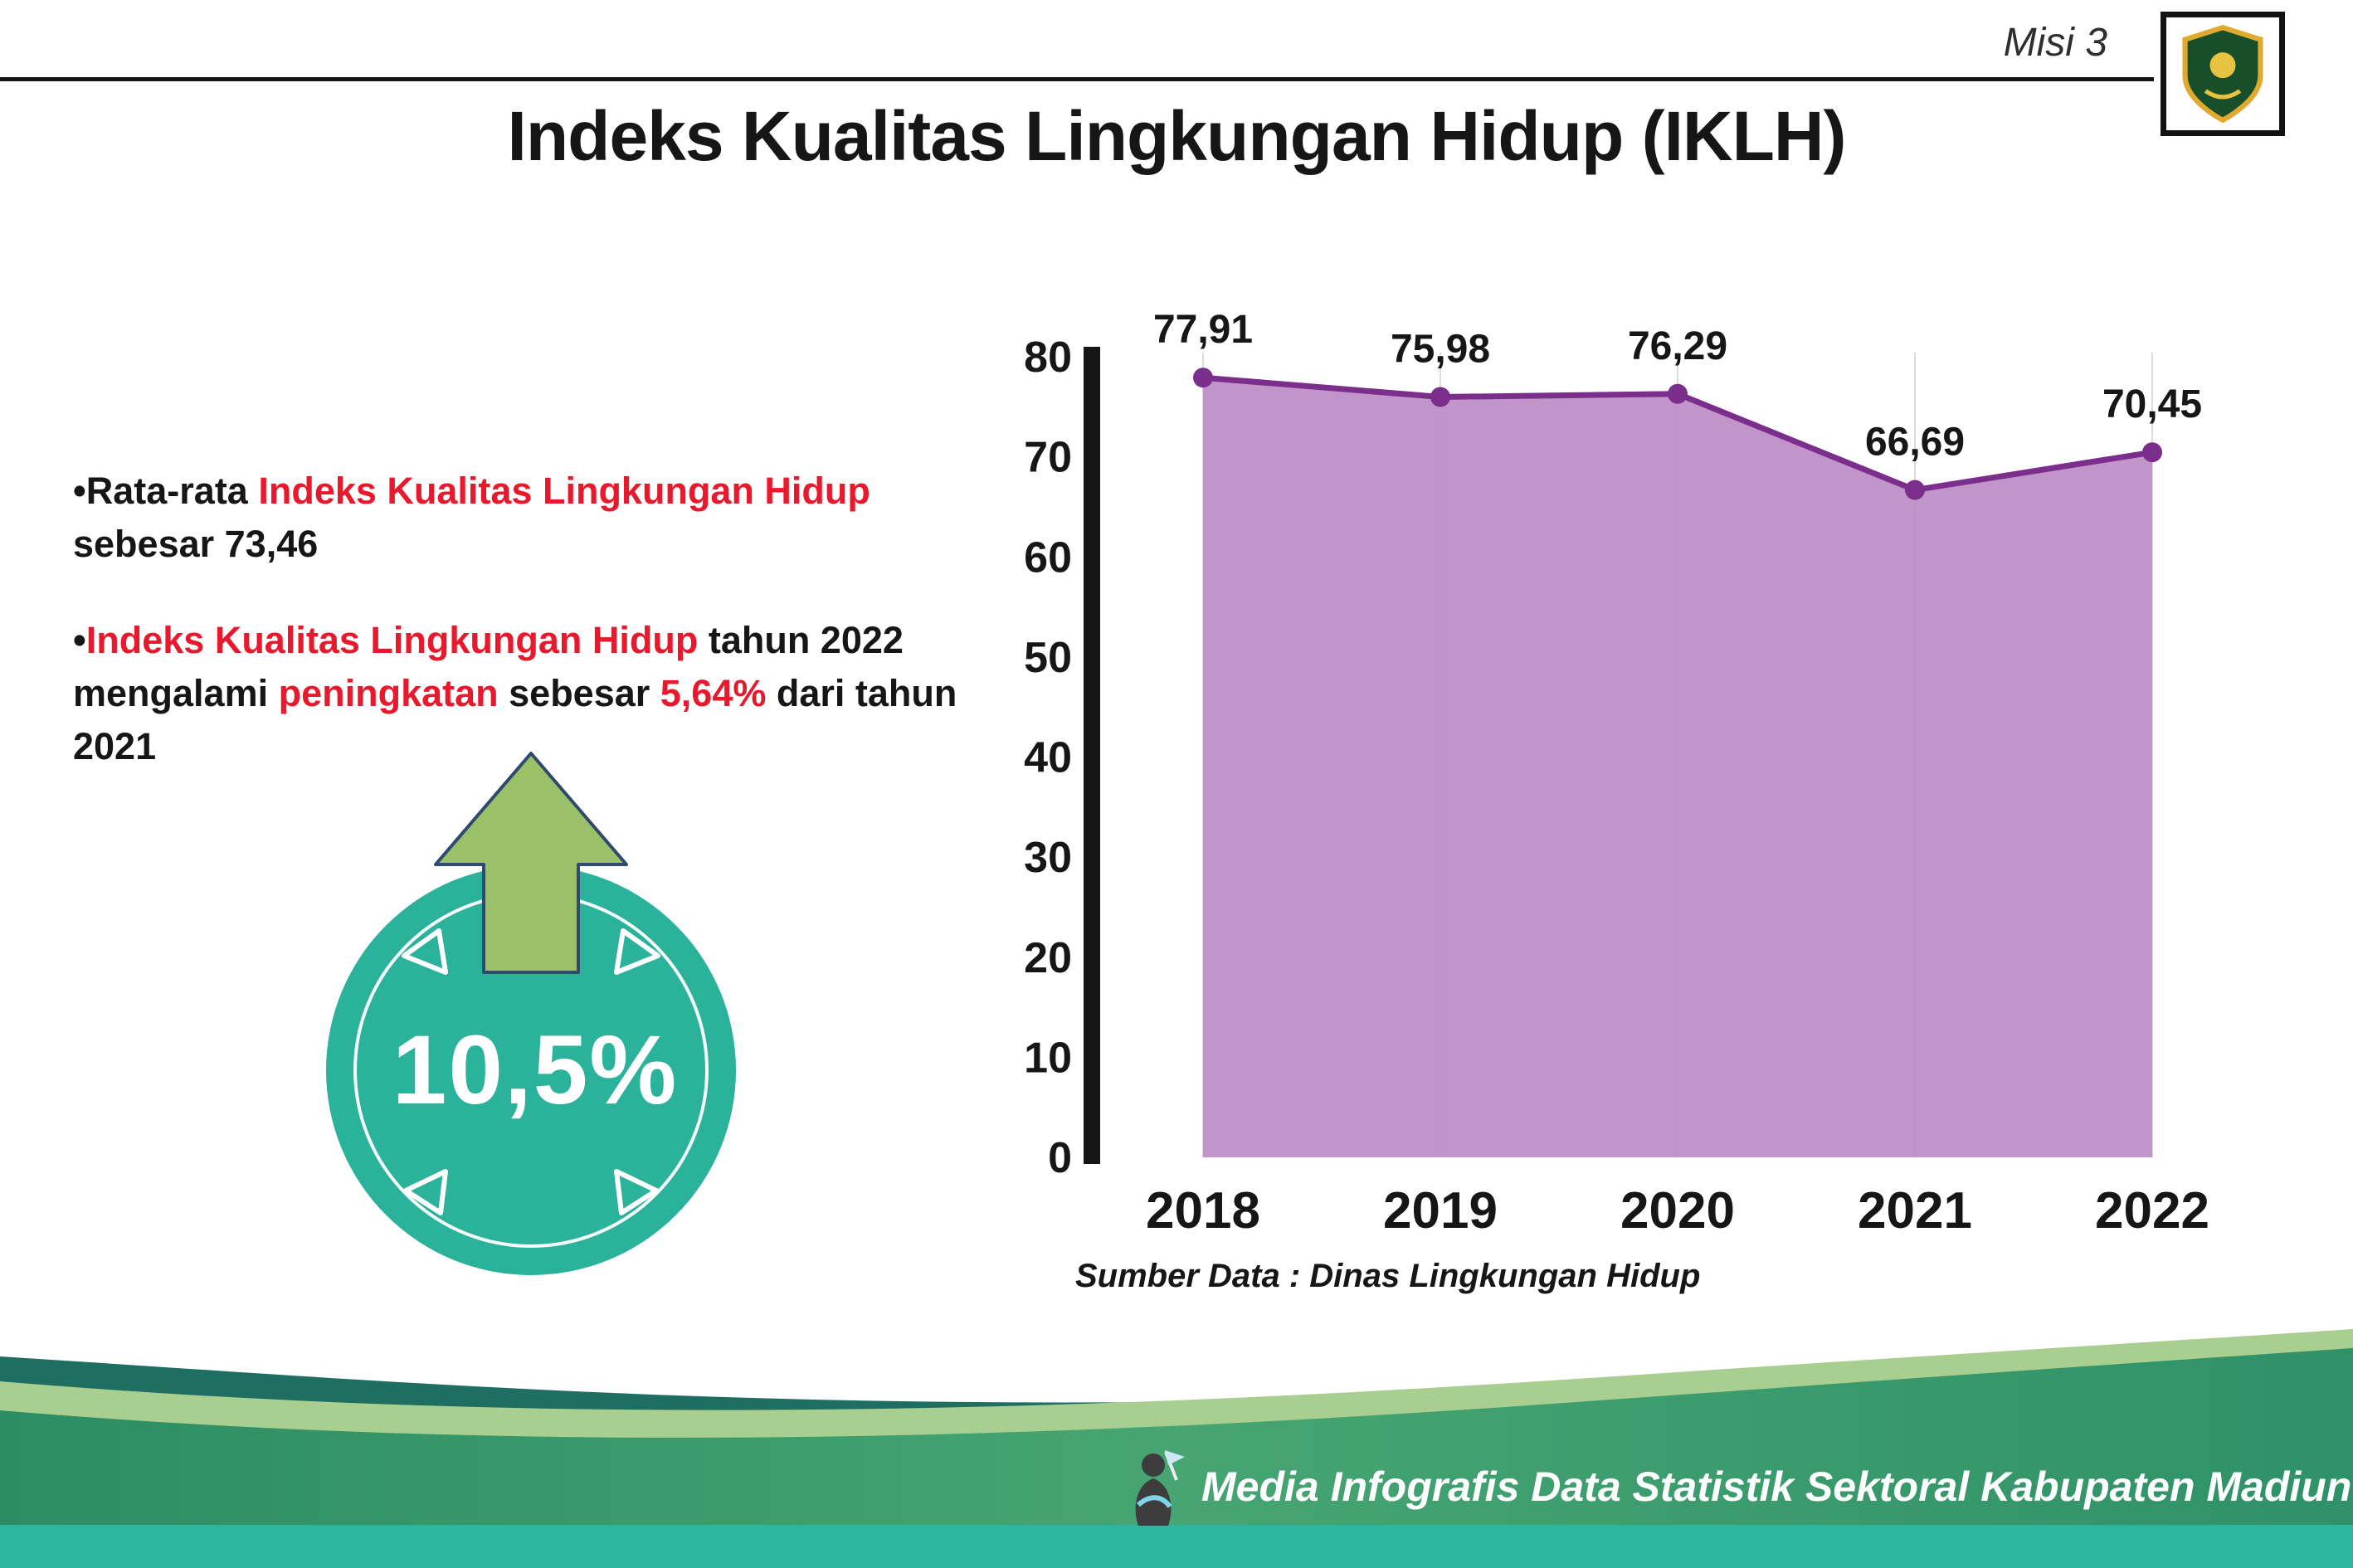 The image size is (2353, 1568). What do you see at coordinates (488, 666) in the screenshot?
I see `bullet2-text-1: tahun 2022 mengalami` at bounding box center [488, 666].